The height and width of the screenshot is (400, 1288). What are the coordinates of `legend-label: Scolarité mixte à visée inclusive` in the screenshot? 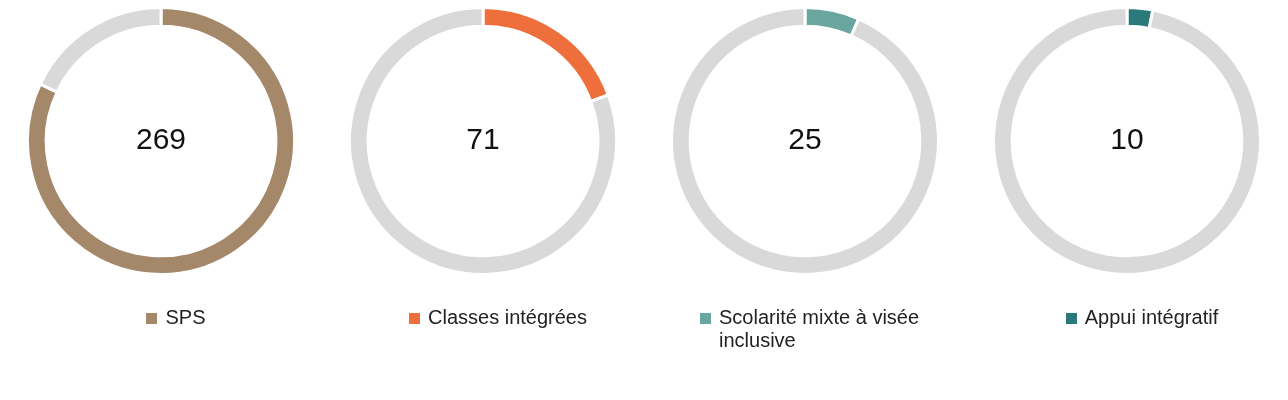 It's located at (820, 329).